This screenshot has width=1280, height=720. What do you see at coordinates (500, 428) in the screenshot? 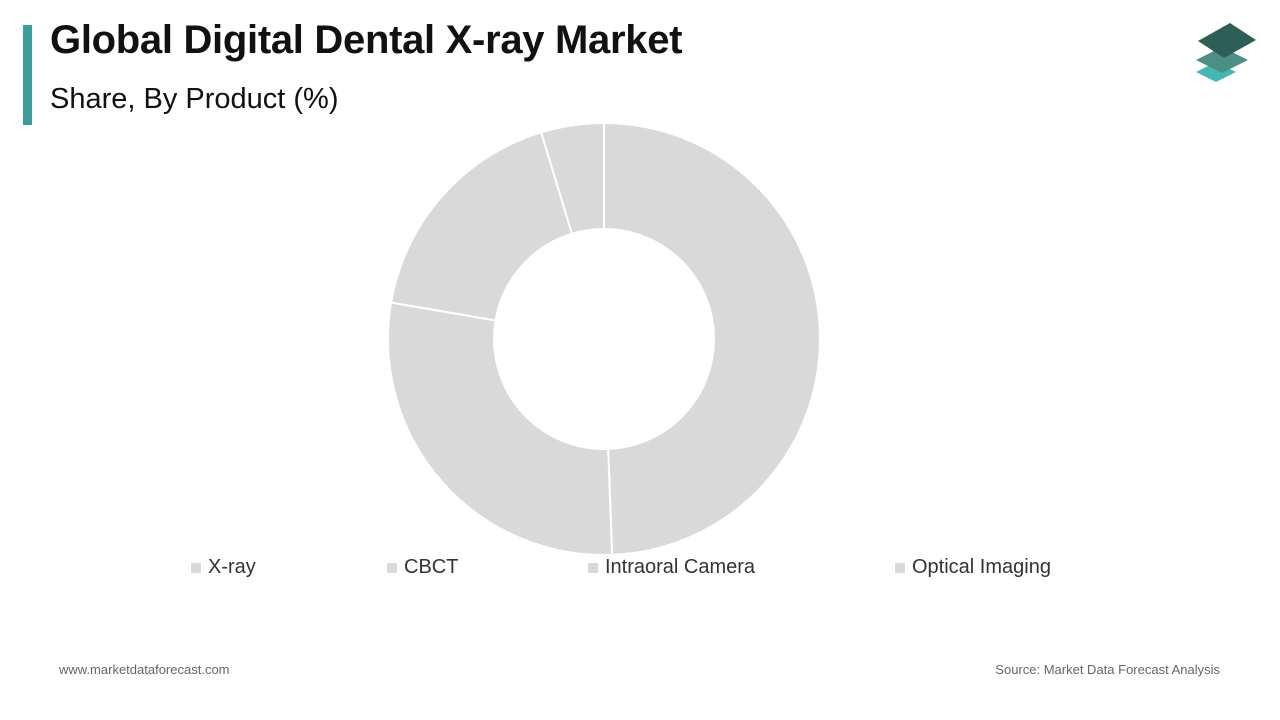
I see `donut-slice-cbct` at bounding box center [500, 428].